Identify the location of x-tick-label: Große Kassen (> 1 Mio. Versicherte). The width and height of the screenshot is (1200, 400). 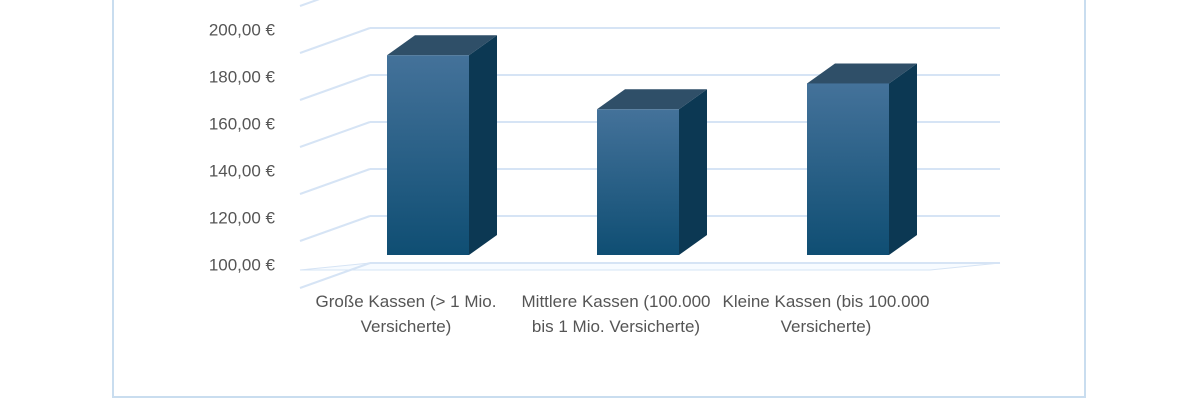
(406, 314).